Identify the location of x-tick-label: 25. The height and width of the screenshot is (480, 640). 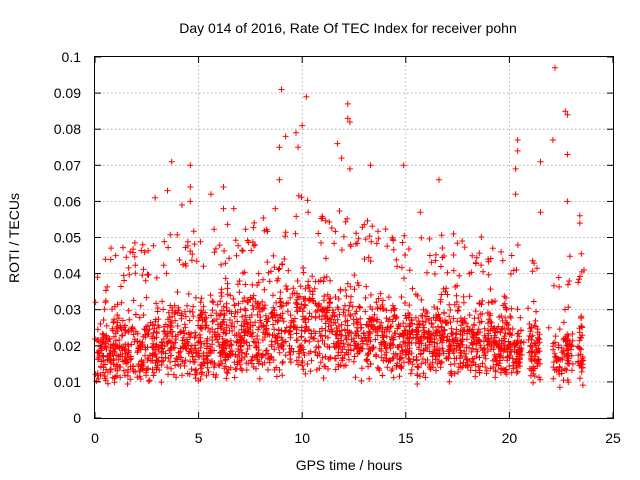
(613, 438).